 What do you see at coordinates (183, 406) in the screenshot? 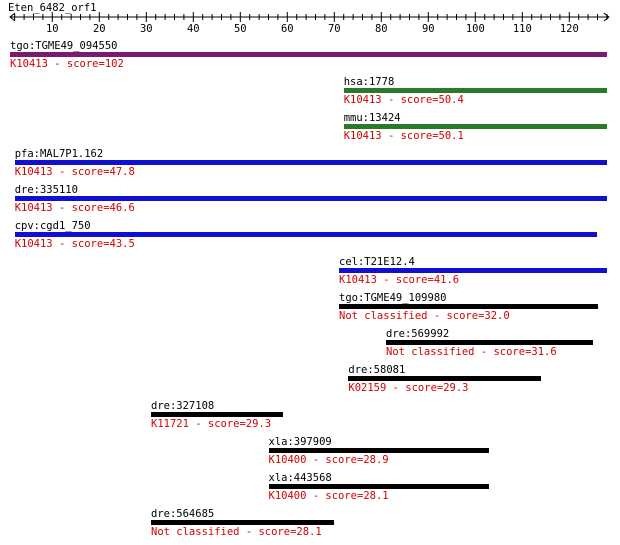
I see `hit-name: dre:327108` at bounding box center [183, 406].